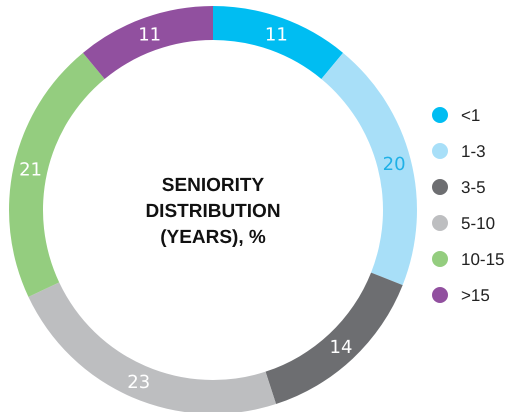  What do you see at coordinates (30, 170) in the screenshot?
I see `data-label: 21` at bounding box center [30, 170].